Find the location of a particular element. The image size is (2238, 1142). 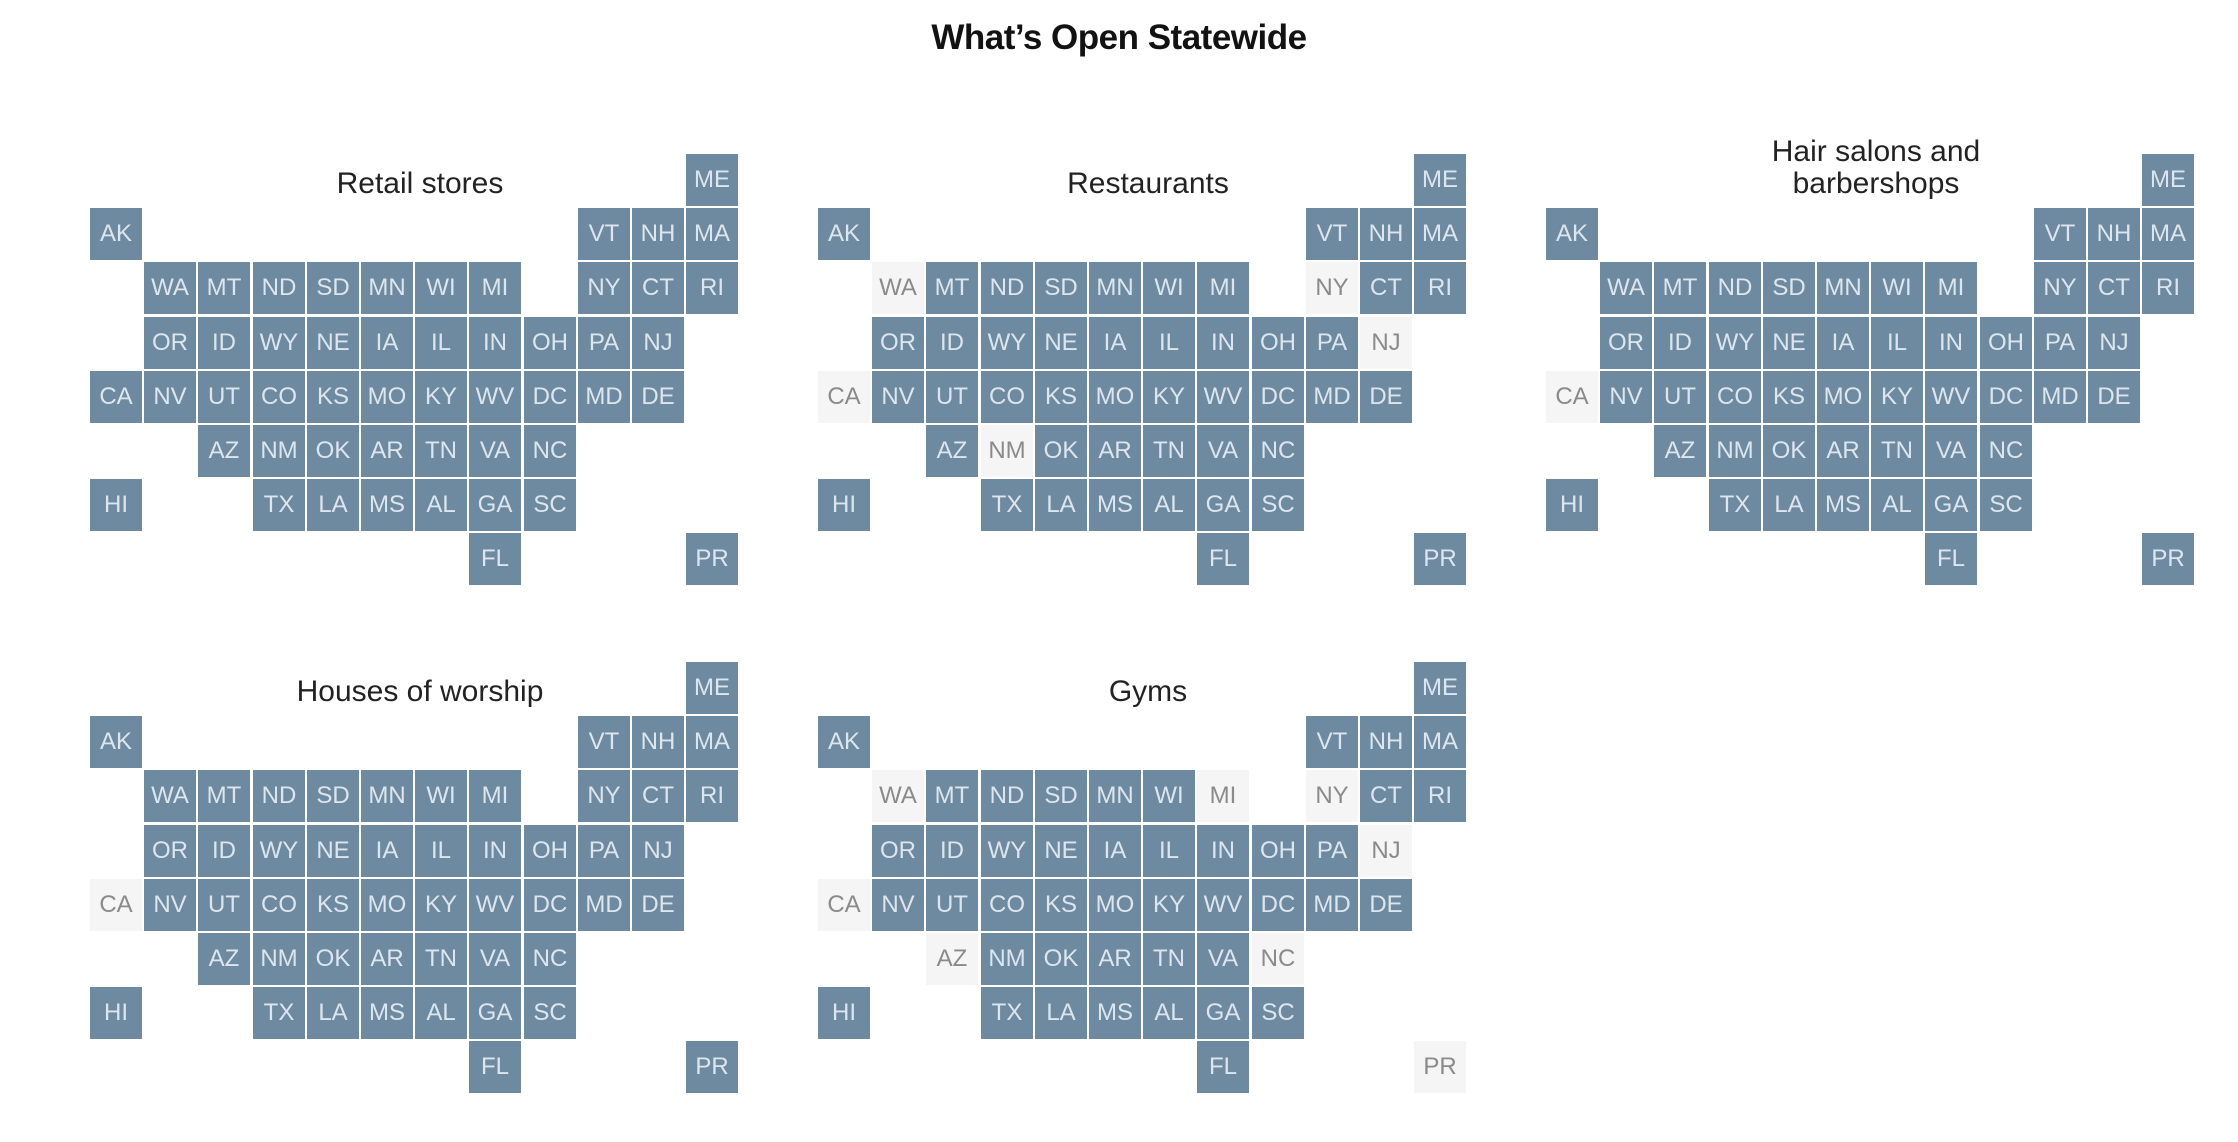

state-tile-wy: WY is located at coordinates (279, 343).